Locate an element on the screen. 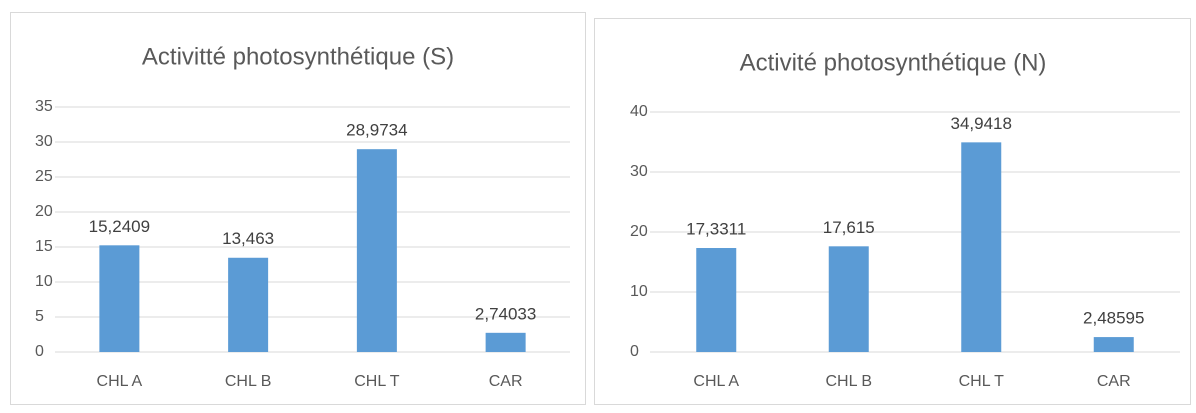 The image size is (1196, 413). chart-title: Activité photosynthétique (N) is located at coordinates (893, 62).